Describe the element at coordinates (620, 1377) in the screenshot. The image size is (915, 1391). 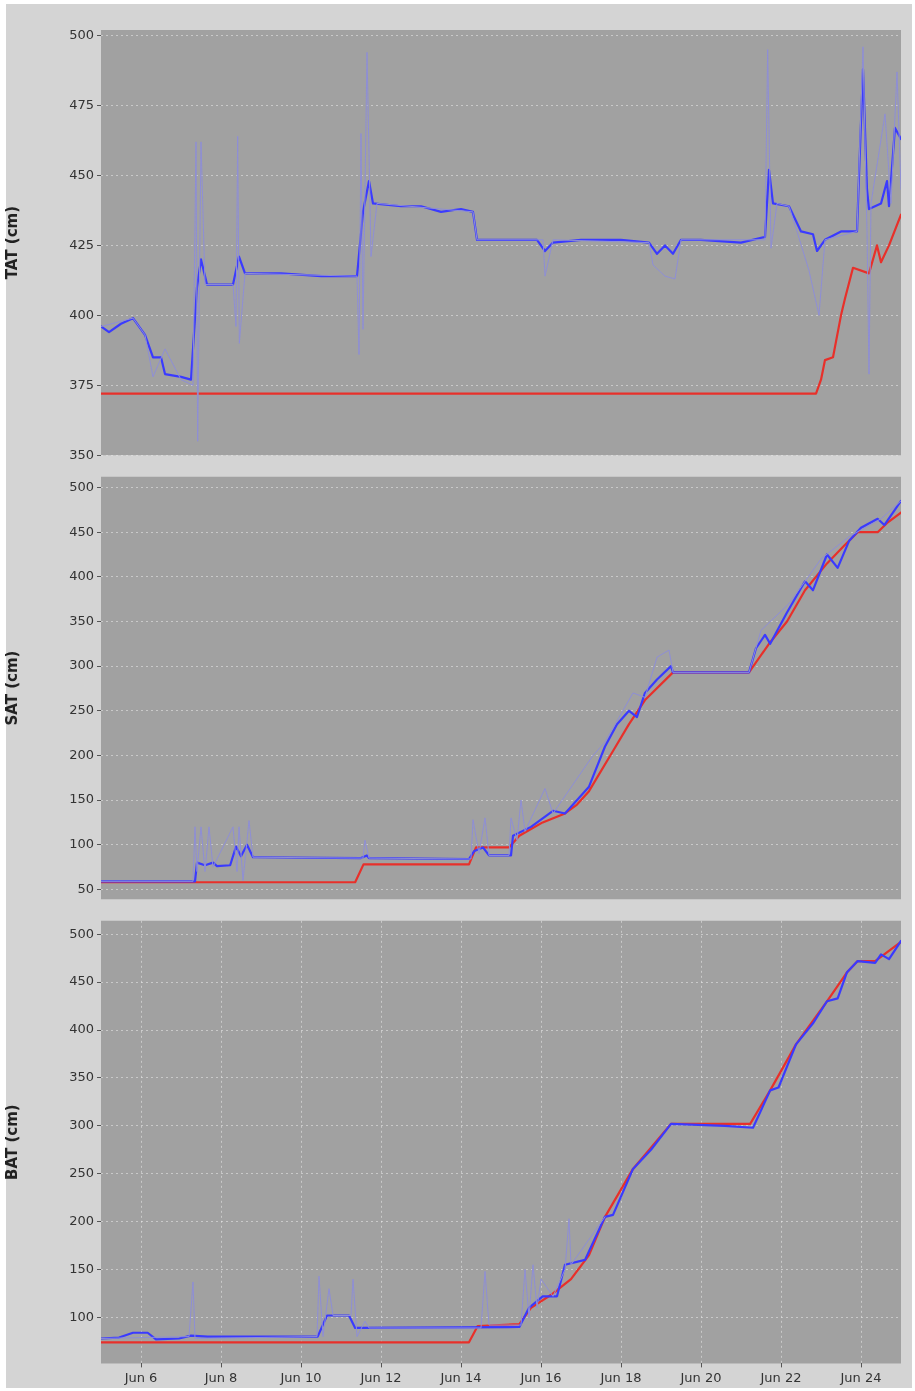
I see `x-tick-label: Jun 18` at that location.